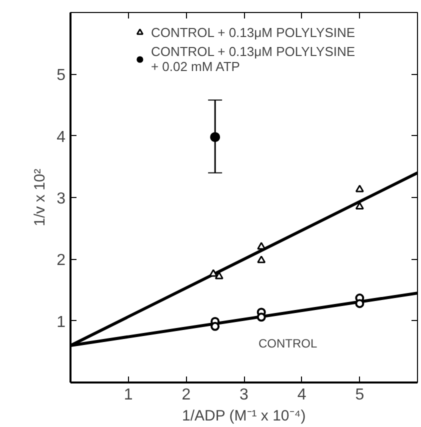  Describe the element at coordinates (61, 137) in the screenshot. I see `y-tick-label: 4` at that location.